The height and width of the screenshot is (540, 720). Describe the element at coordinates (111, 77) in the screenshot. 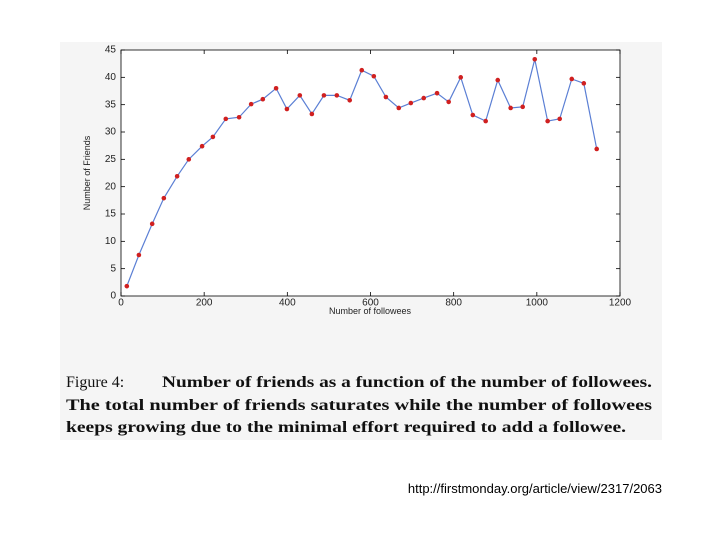

I see `y-tick-label: 40` at that location.